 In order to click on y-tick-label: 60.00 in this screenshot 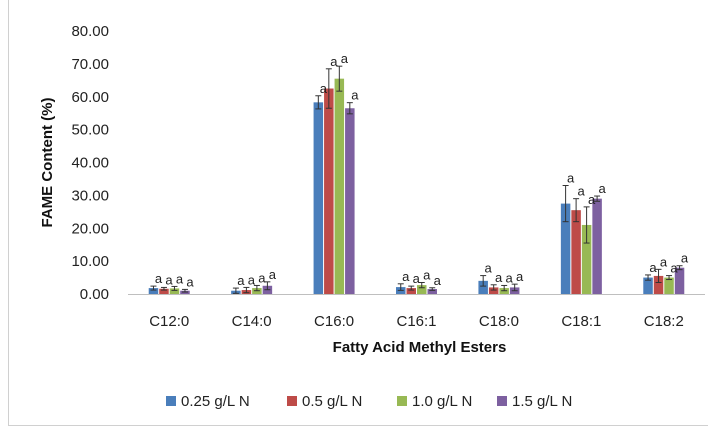, I will do `click(90, 97)`.